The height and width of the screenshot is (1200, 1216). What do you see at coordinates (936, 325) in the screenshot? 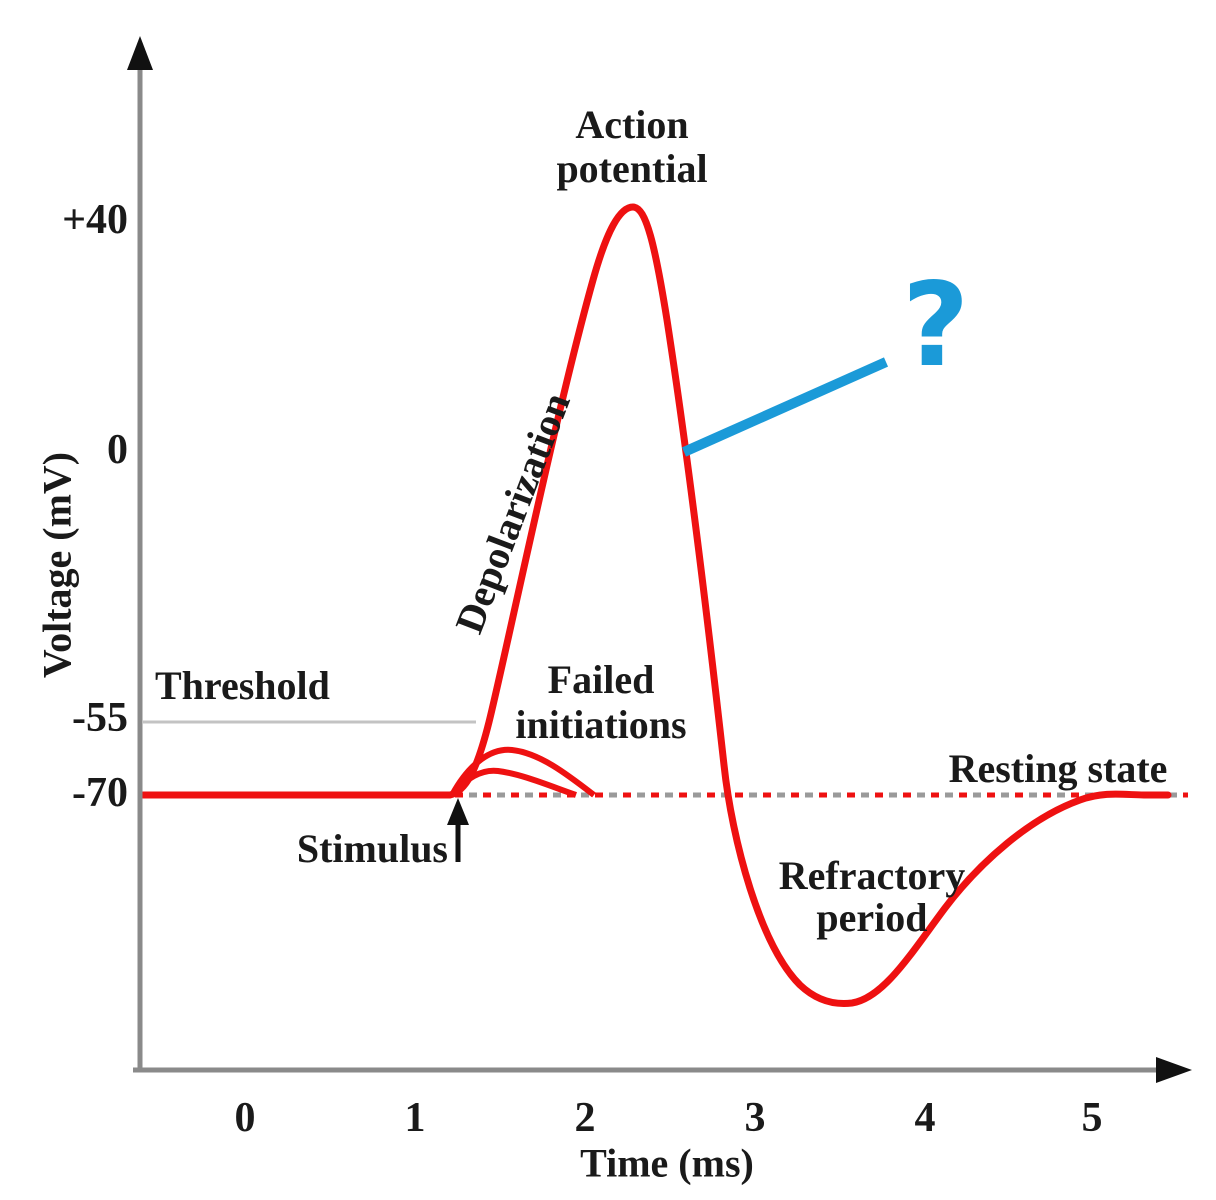
I see `question-mark: ?` at bounding box center [936, 325].